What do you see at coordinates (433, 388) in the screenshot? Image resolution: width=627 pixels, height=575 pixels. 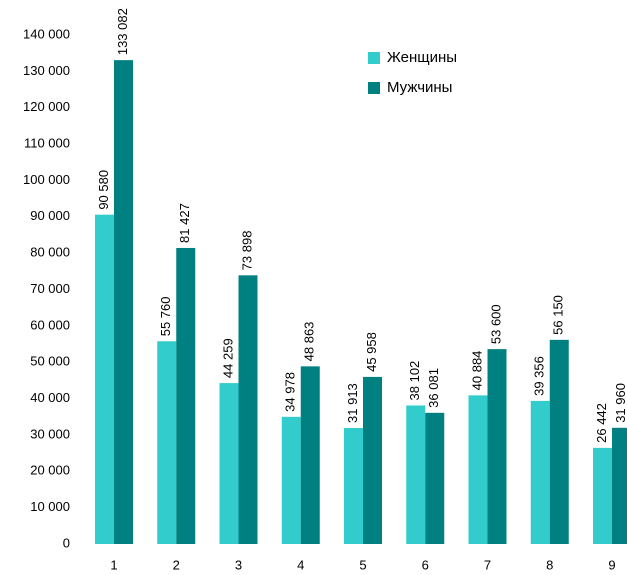 I see `value-label: 36 081` at bounding box center [433, 388].